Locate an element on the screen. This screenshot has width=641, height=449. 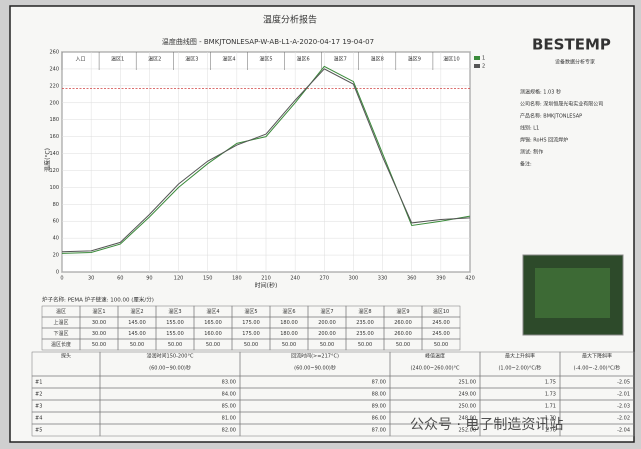
y-tick-label: 220 is located at coordinates (54, 86).